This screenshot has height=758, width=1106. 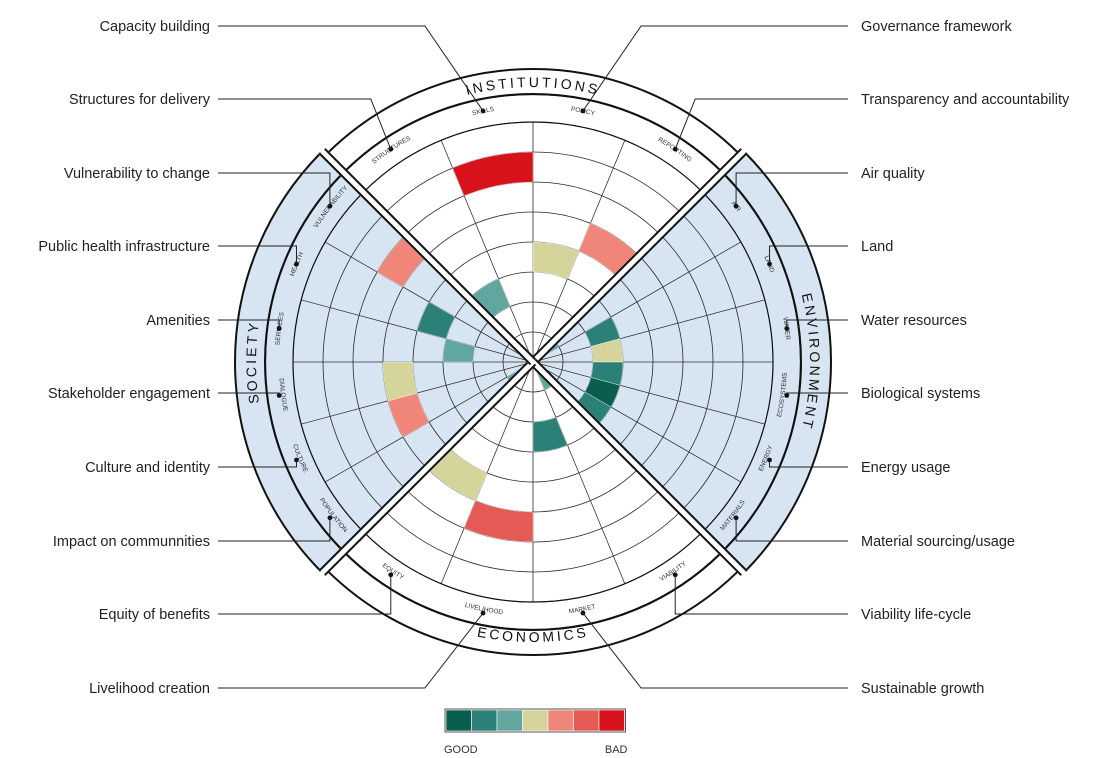 What do you see at coordinates (916, 615) in the screenshot?
I see `indicator-label: Viability life-cycle` at bounding box center [916, 615].